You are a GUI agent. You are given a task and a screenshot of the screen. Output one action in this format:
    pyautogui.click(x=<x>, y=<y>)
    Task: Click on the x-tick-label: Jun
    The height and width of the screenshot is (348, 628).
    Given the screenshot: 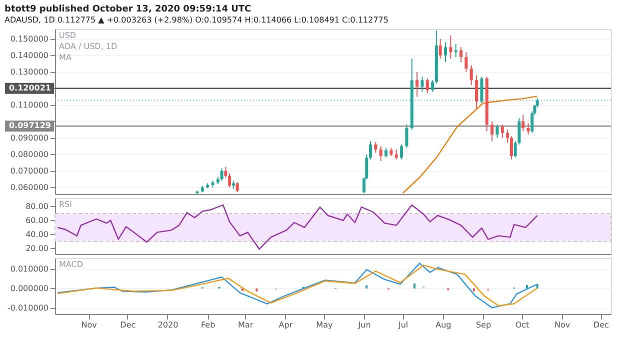 What is the action you would take?
    pyautogui.click(x=364, y=325)
    